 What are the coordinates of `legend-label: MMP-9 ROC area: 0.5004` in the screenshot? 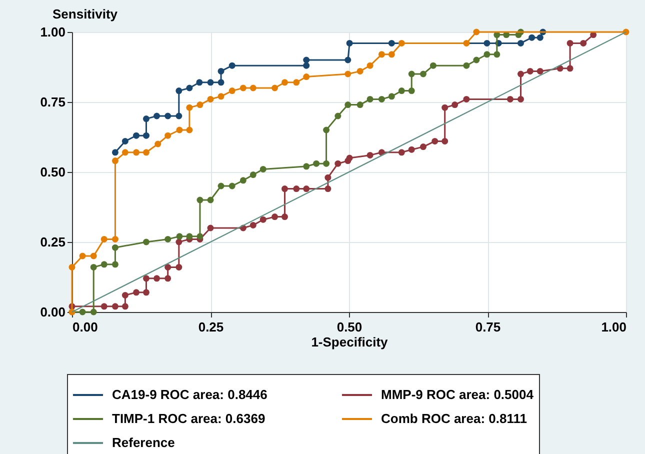 It's located at (457, 394).